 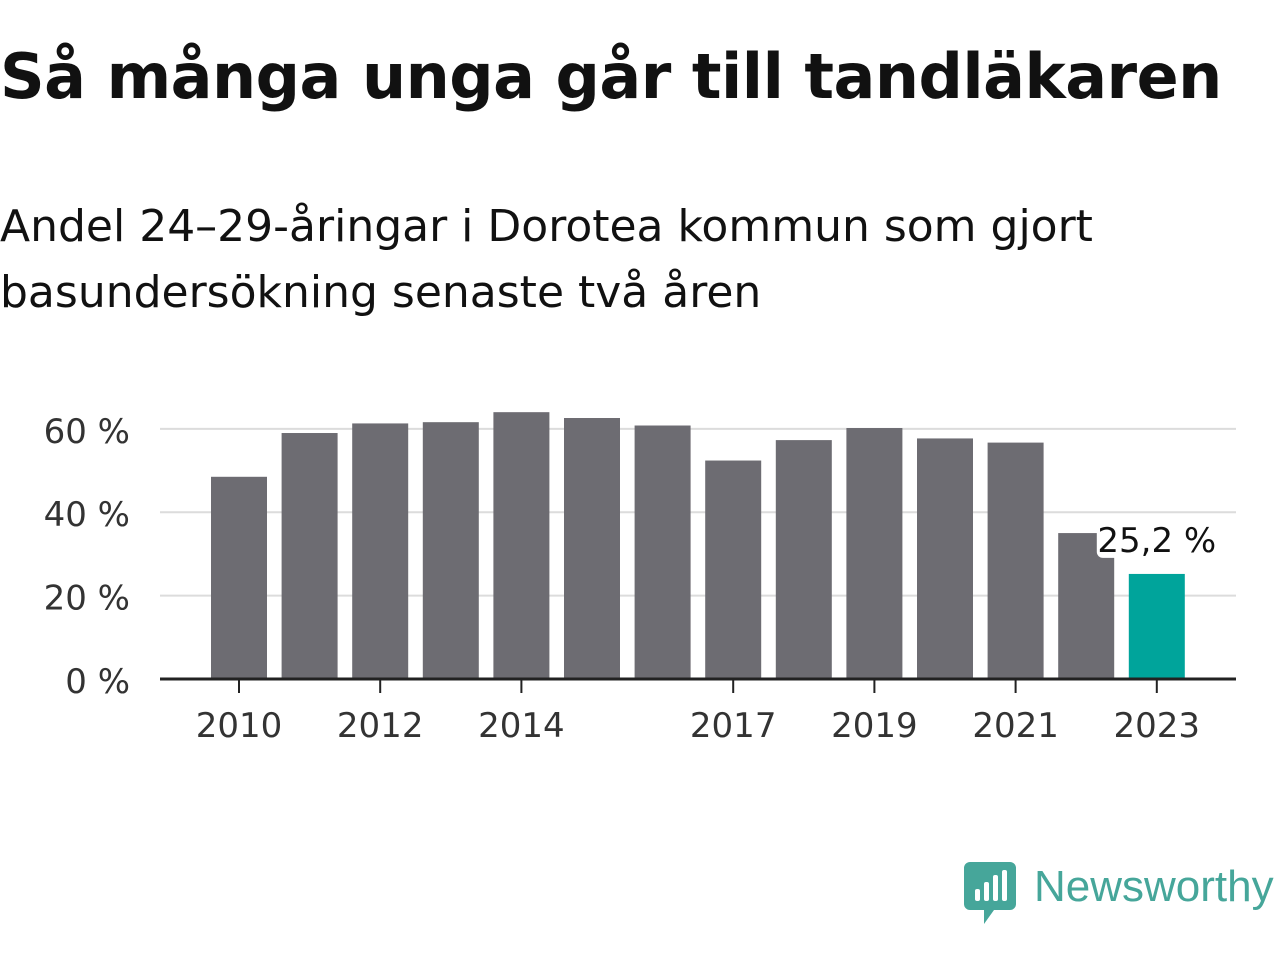 I want to click on bar-2015, so click(x=592, y=548).